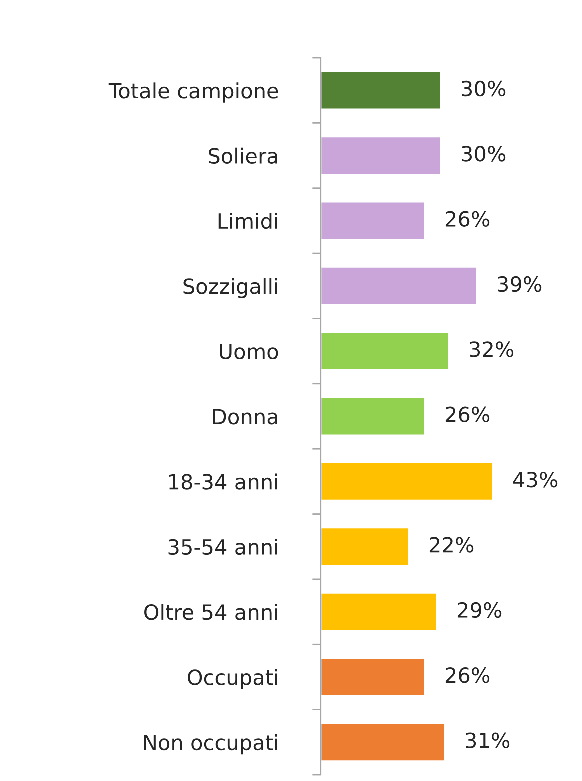 The width and height of the screenshot is (582, 781). Describe the element at coordinates (535, 480) in the screenshot. I see `data-label: 43%` at that location.